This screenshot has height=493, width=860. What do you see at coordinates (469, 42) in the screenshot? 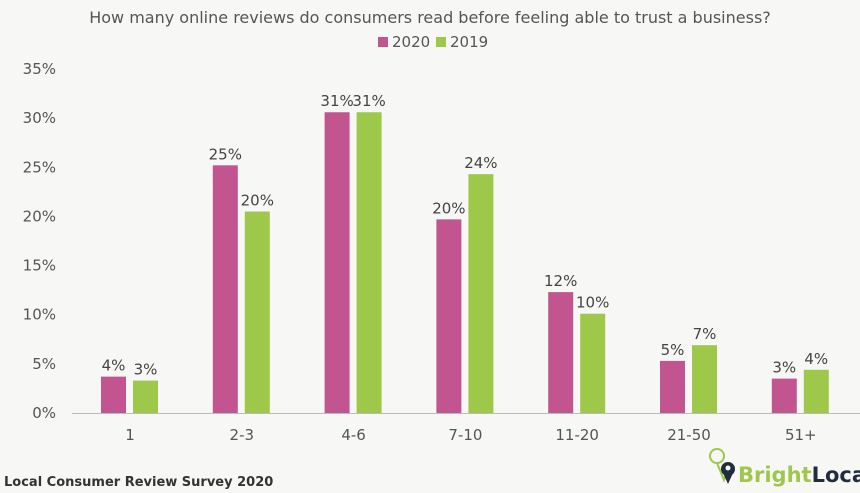
I see `legend-label-2019: 2019` at bounding box center [469, 42].